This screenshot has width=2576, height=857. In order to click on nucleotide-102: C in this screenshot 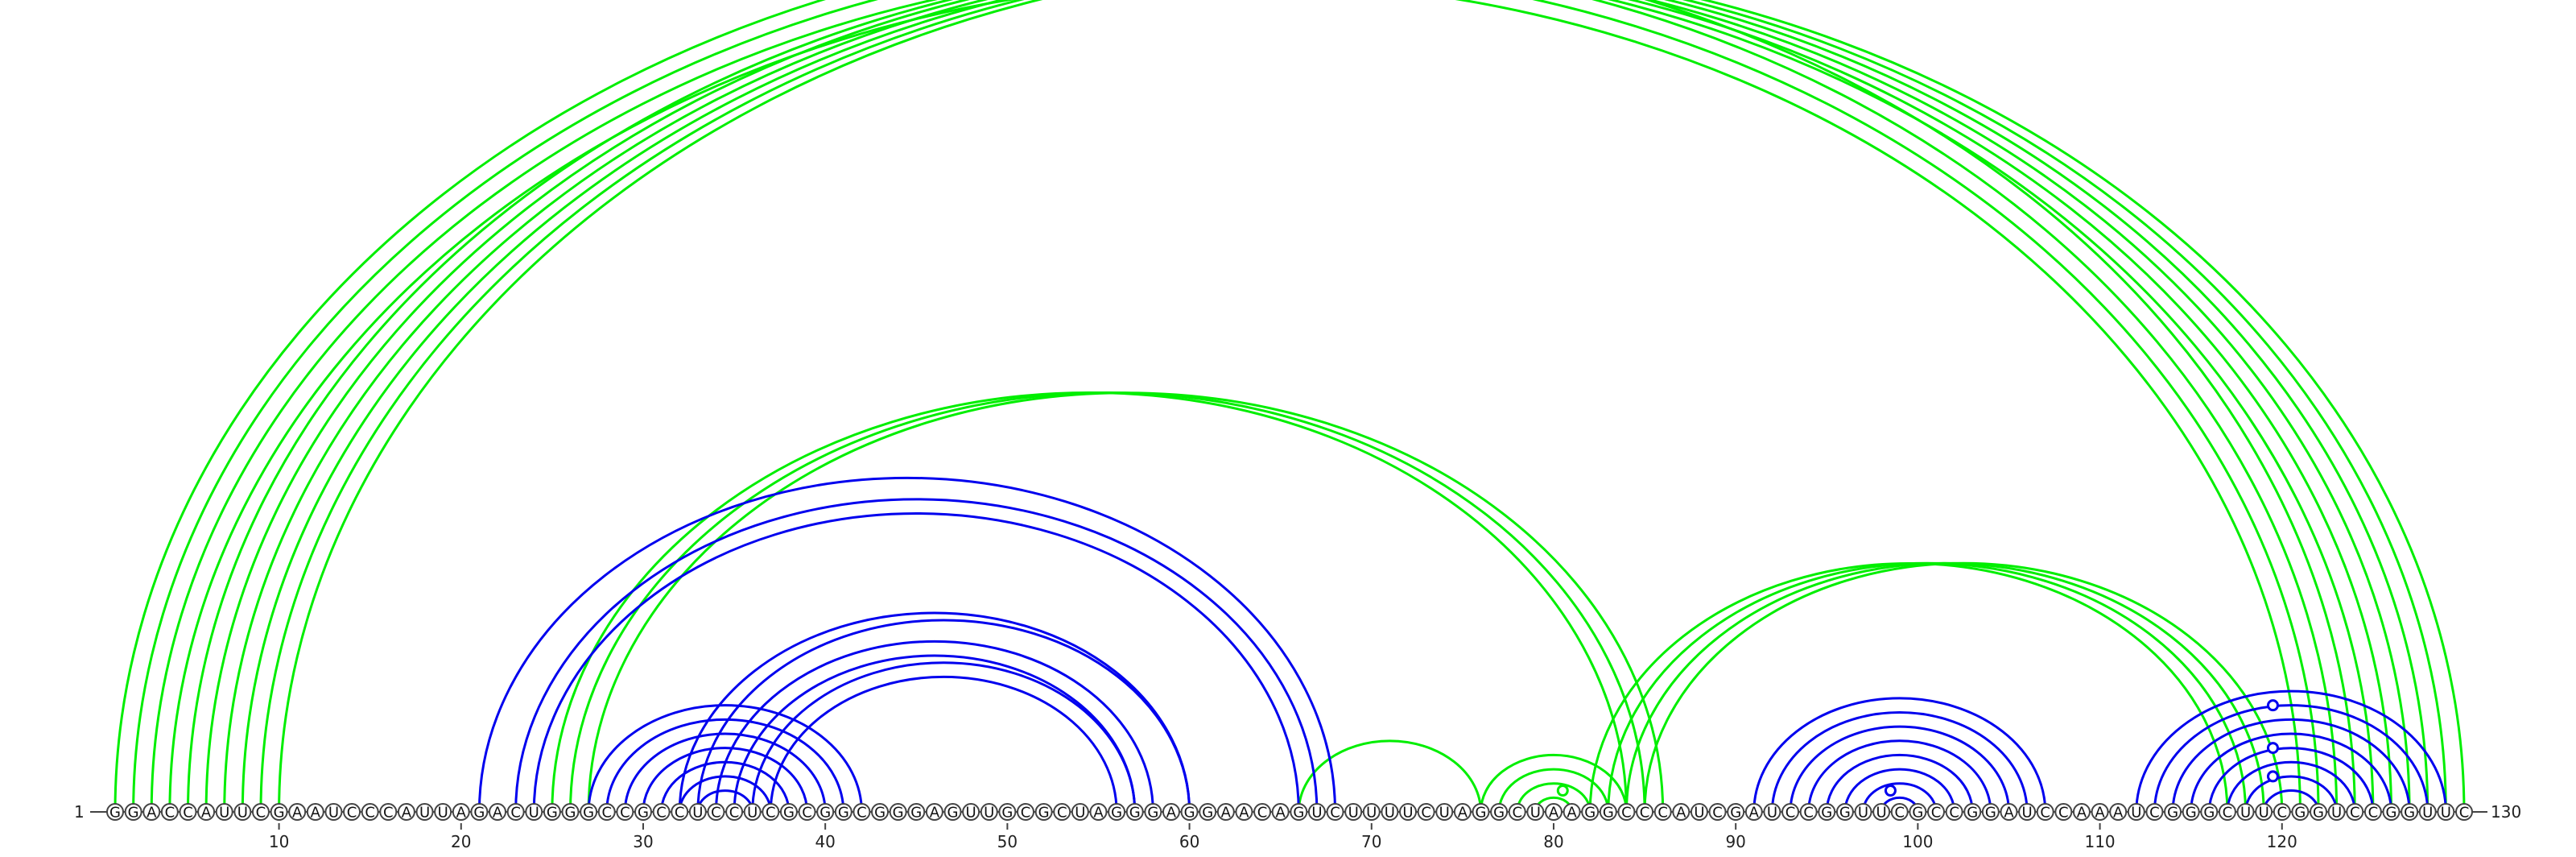, I will do `click(1954, 812)`.